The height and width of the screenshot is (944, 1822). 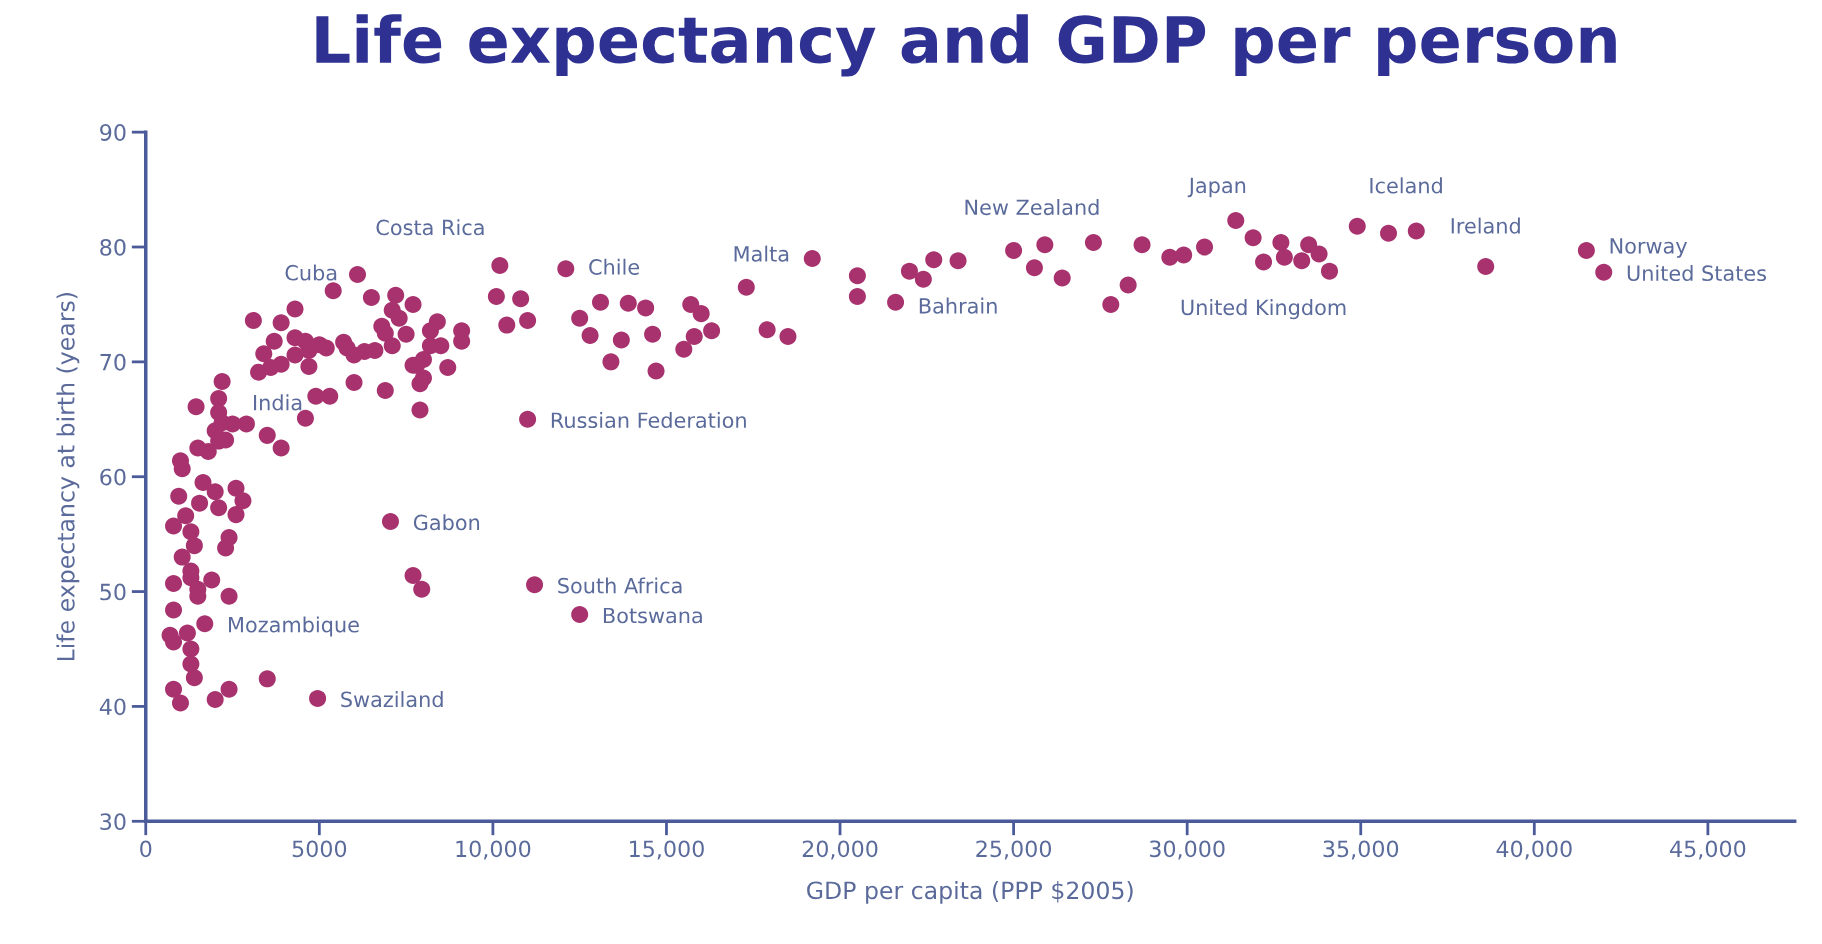 I want to click on annotation: India, so click(x=278, y=402).